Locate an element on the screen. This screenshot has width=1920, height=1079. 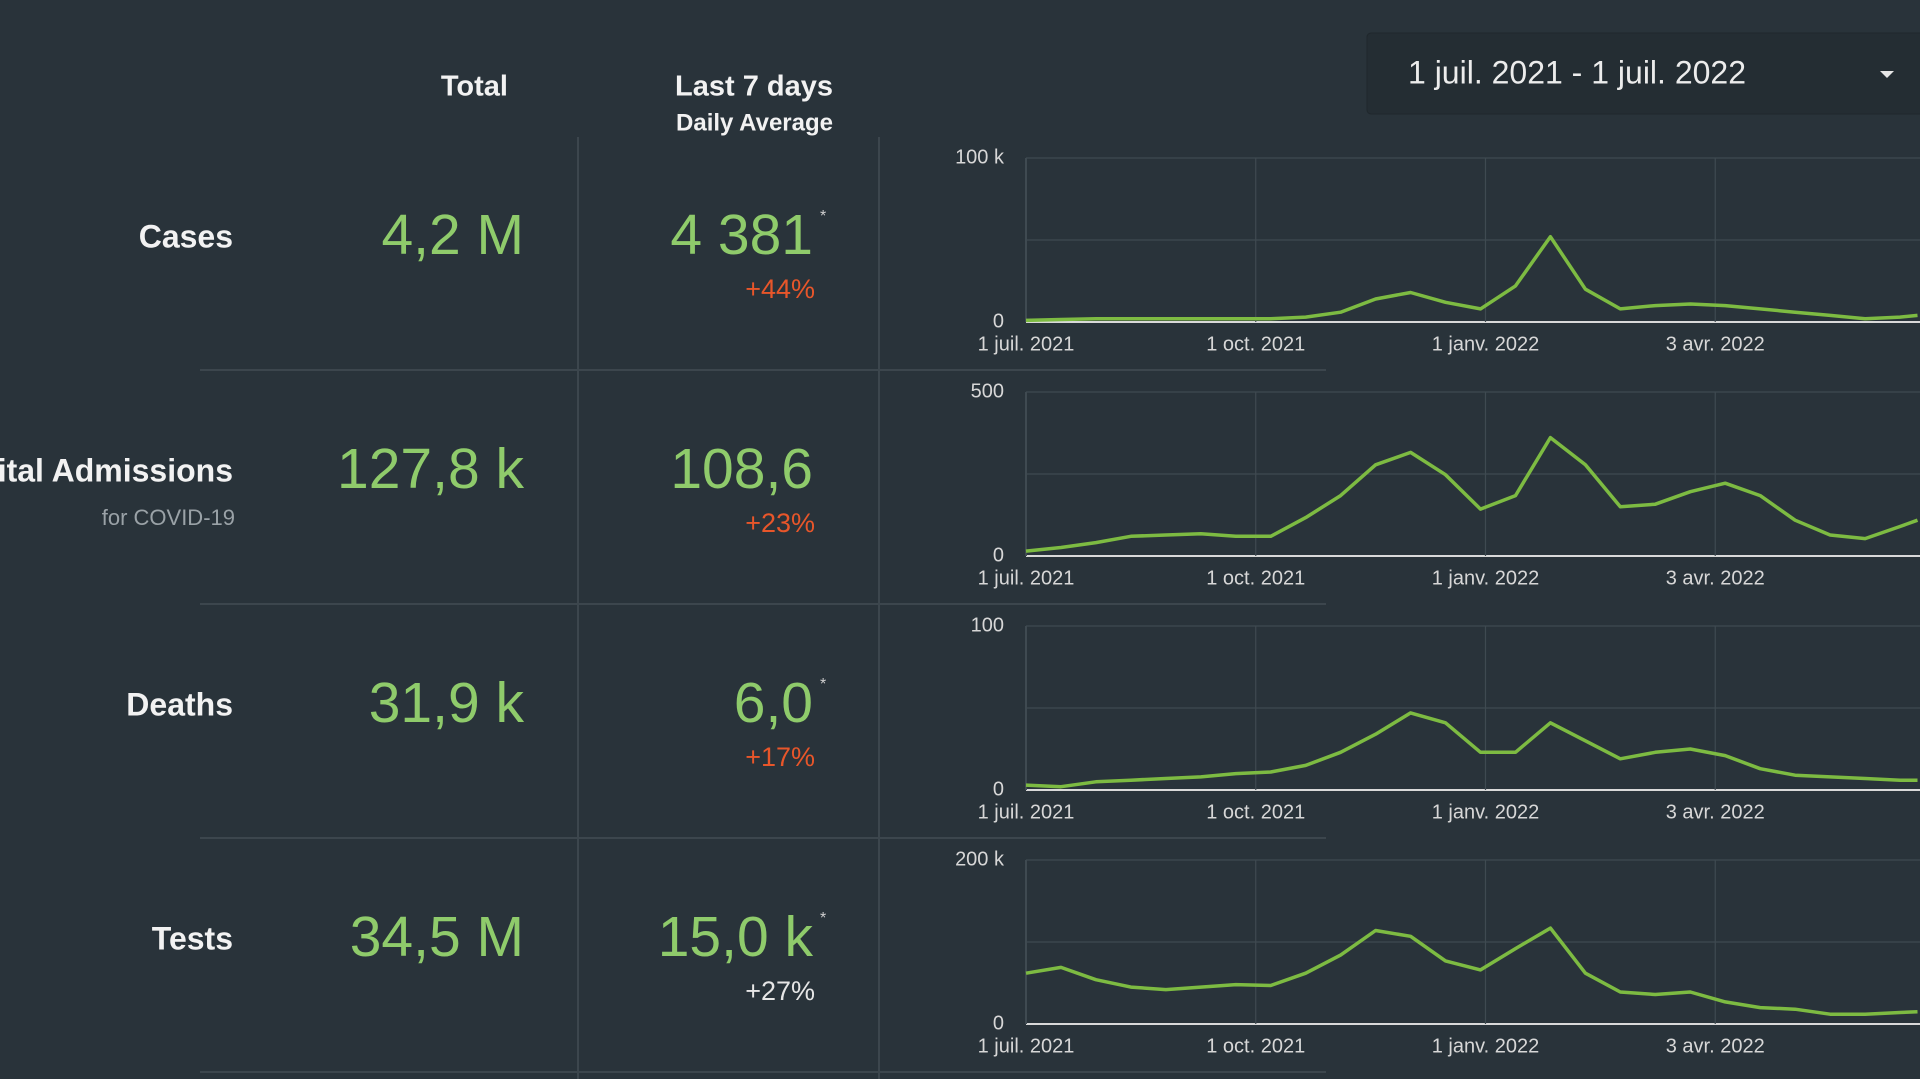
total-value: 31,9 k is located at coordinates (447, 703).